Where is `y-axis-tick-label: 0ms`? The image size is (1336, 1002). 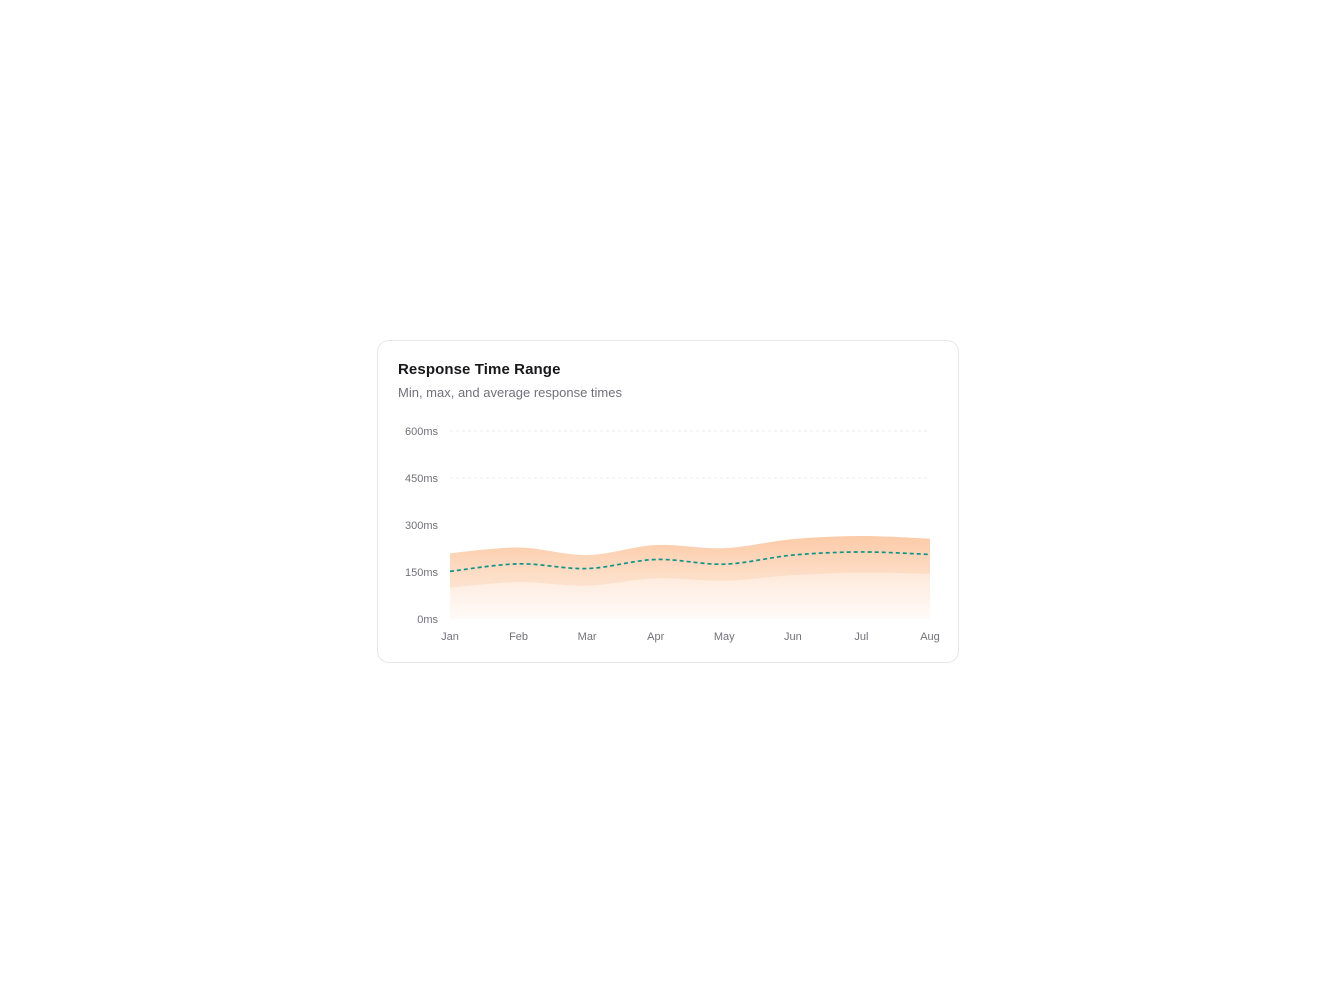 y-axis-tick-label: 0ms is located at coordinates (427, 620).